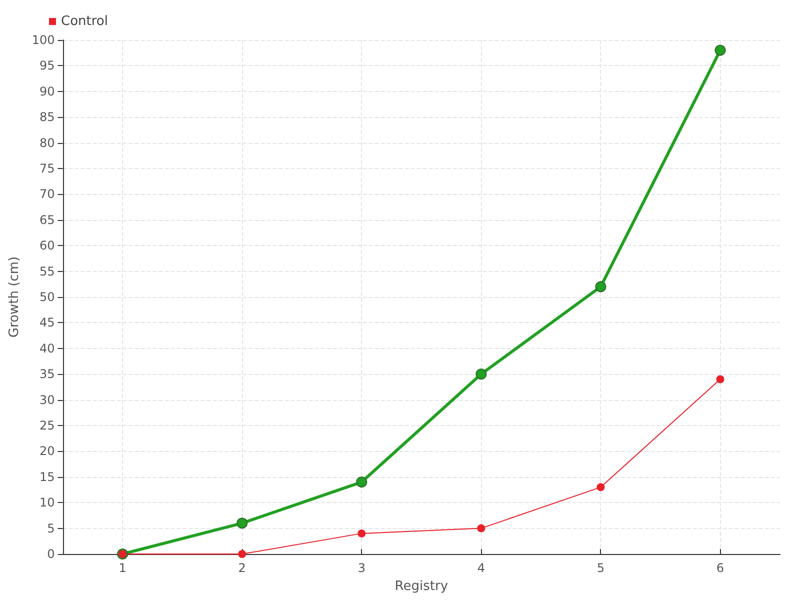 Image resolution: width=800 pixels, height=600 pixels. I want to click on x-tick-label: 6, so click(720, 568).